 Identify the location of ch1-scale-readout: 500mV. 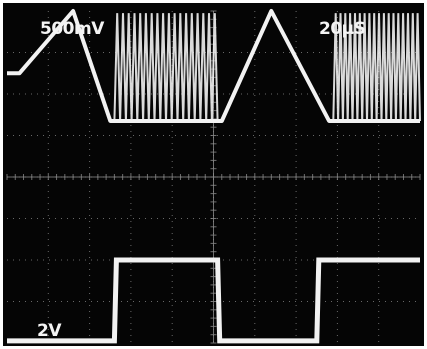
(72, 29).